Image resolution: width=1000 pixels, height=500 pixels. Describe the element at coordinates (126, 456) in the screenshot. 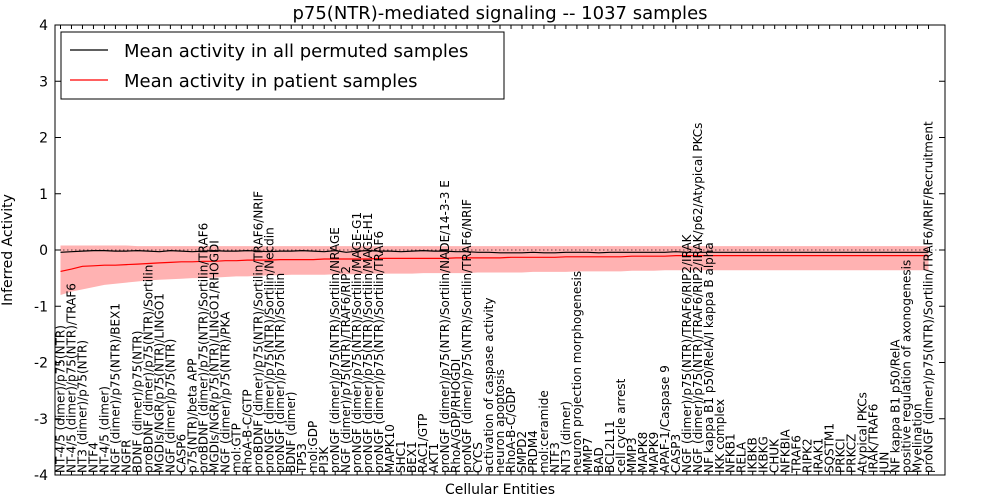

I see `x-tick-label: NGFR` at that location.